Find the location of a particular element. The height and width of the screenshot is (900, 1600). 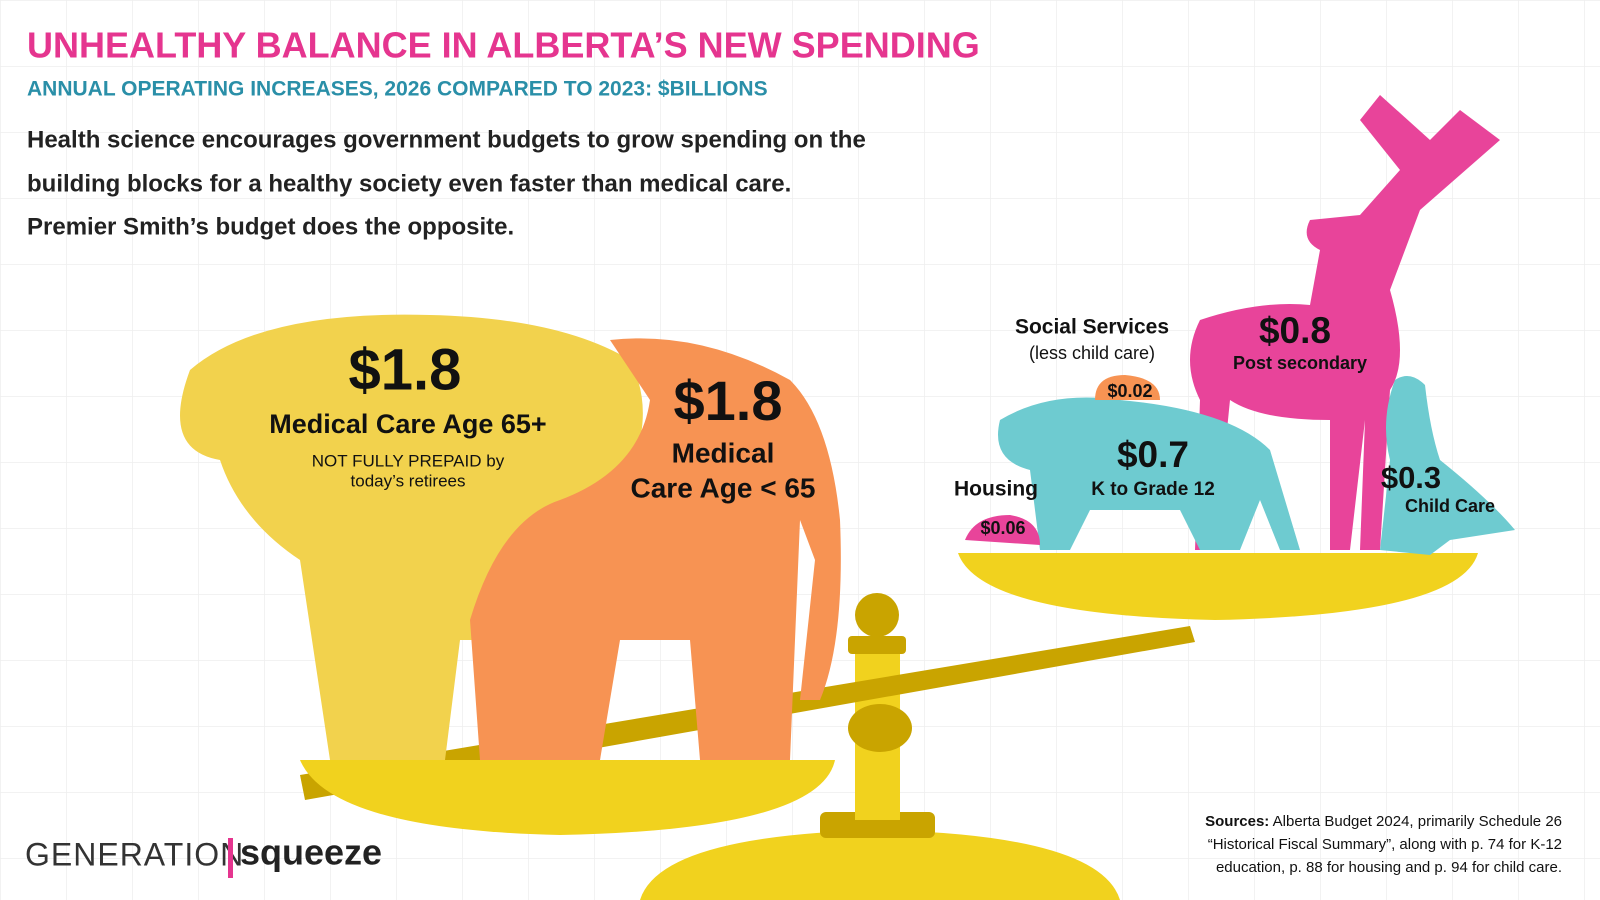

logo: GENERATION squeeze is located at coordinates (203, 855).